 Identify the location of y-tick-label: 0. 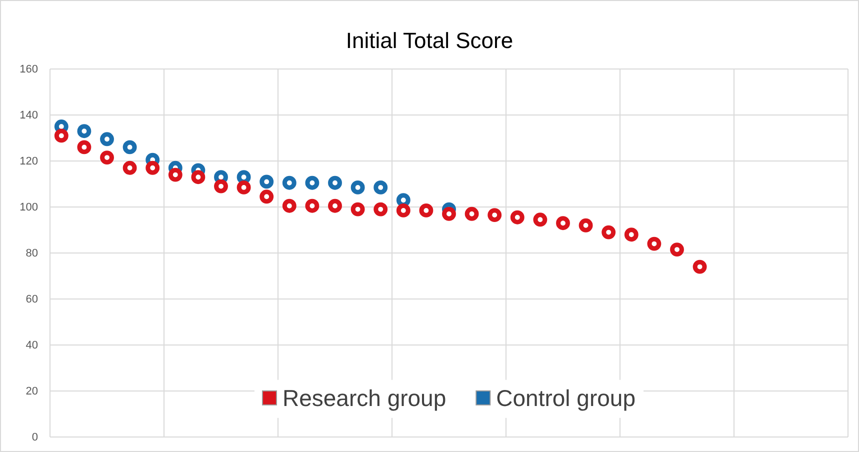
(35, 438).